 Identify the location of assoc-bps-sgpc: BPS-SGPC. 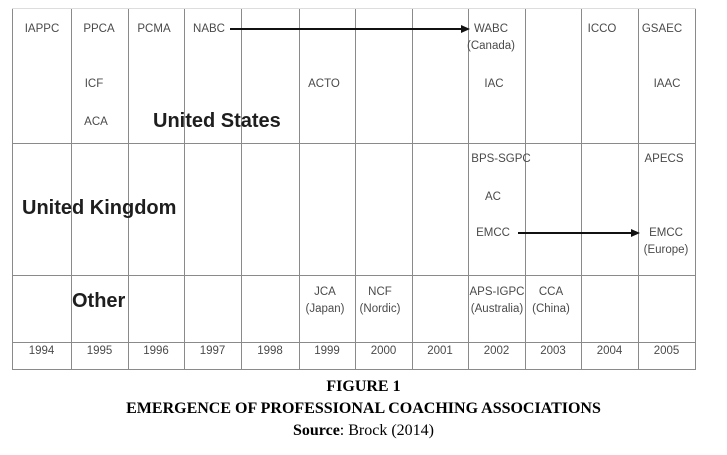
(501, 159).